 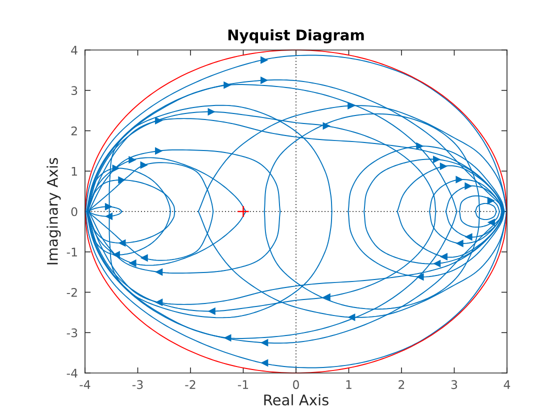 What do you see at coordinates (74, 50) in the screenshot?
I see `y-tick-label: 4` at bounding box center [74, 50].